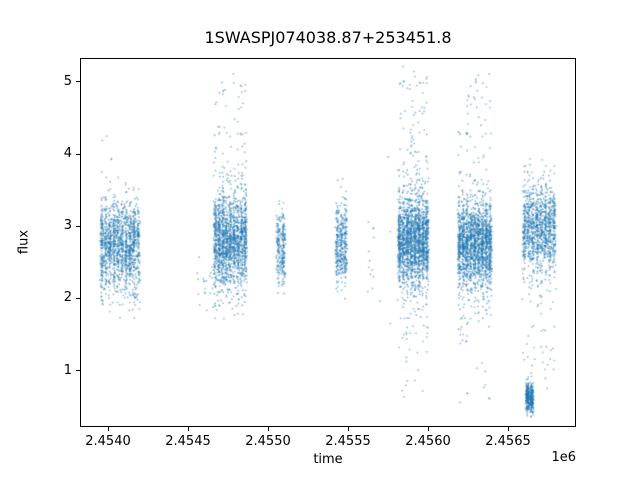  What do you see at coordinates (563, 457) in the screenshot?
I see `x-axis-offset-label: 1e6` at bounding box center [563, 457].